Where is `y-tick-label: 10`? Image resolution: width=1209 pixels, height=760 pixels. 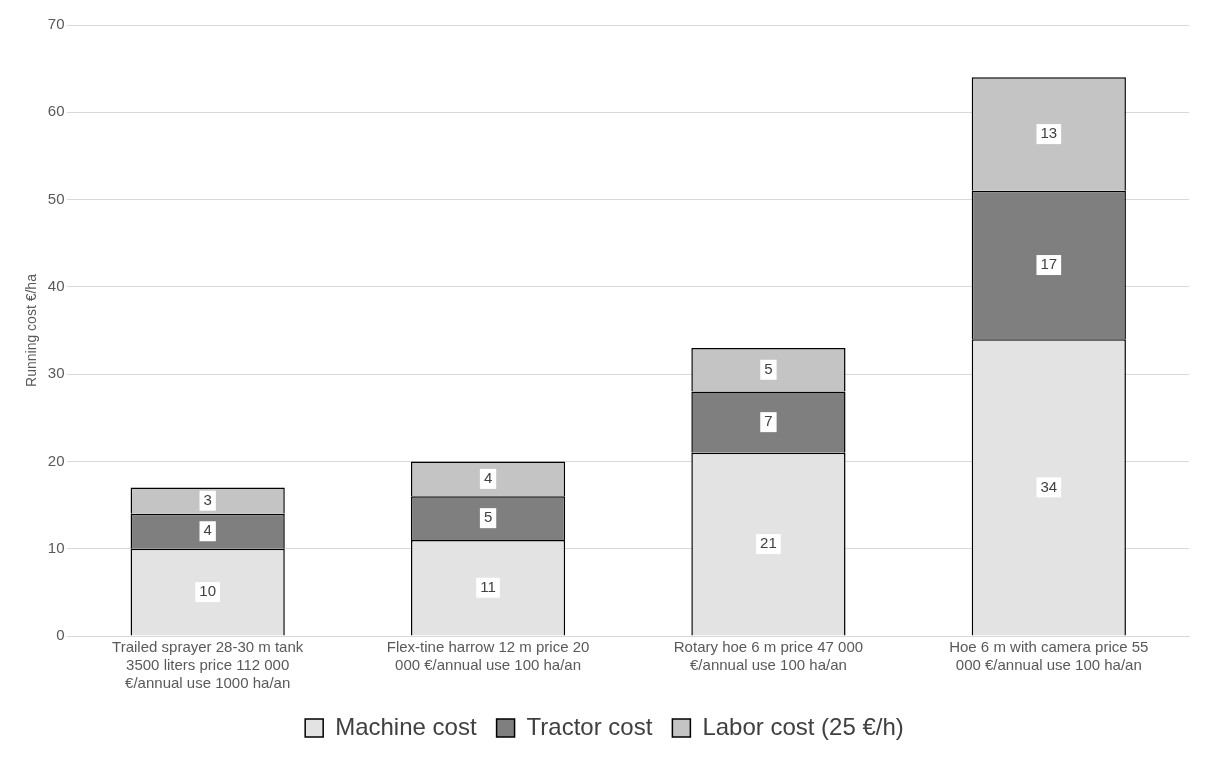 y-tick-label: 10 is located at coordinates (56, 547).